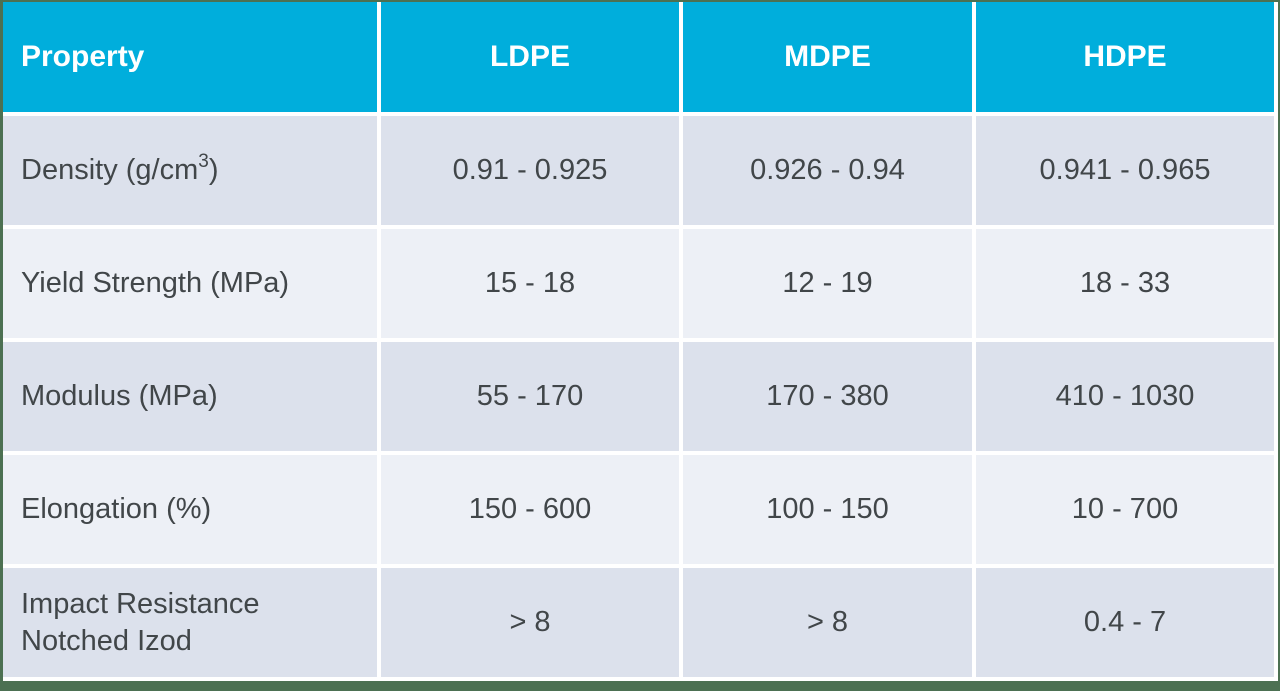 The image size is (1280, 691). Describe the element at coordinates (140, 622) in the screenshot. I see `impact-resistance-label: Impact Resistance Notched Izod` at that location.